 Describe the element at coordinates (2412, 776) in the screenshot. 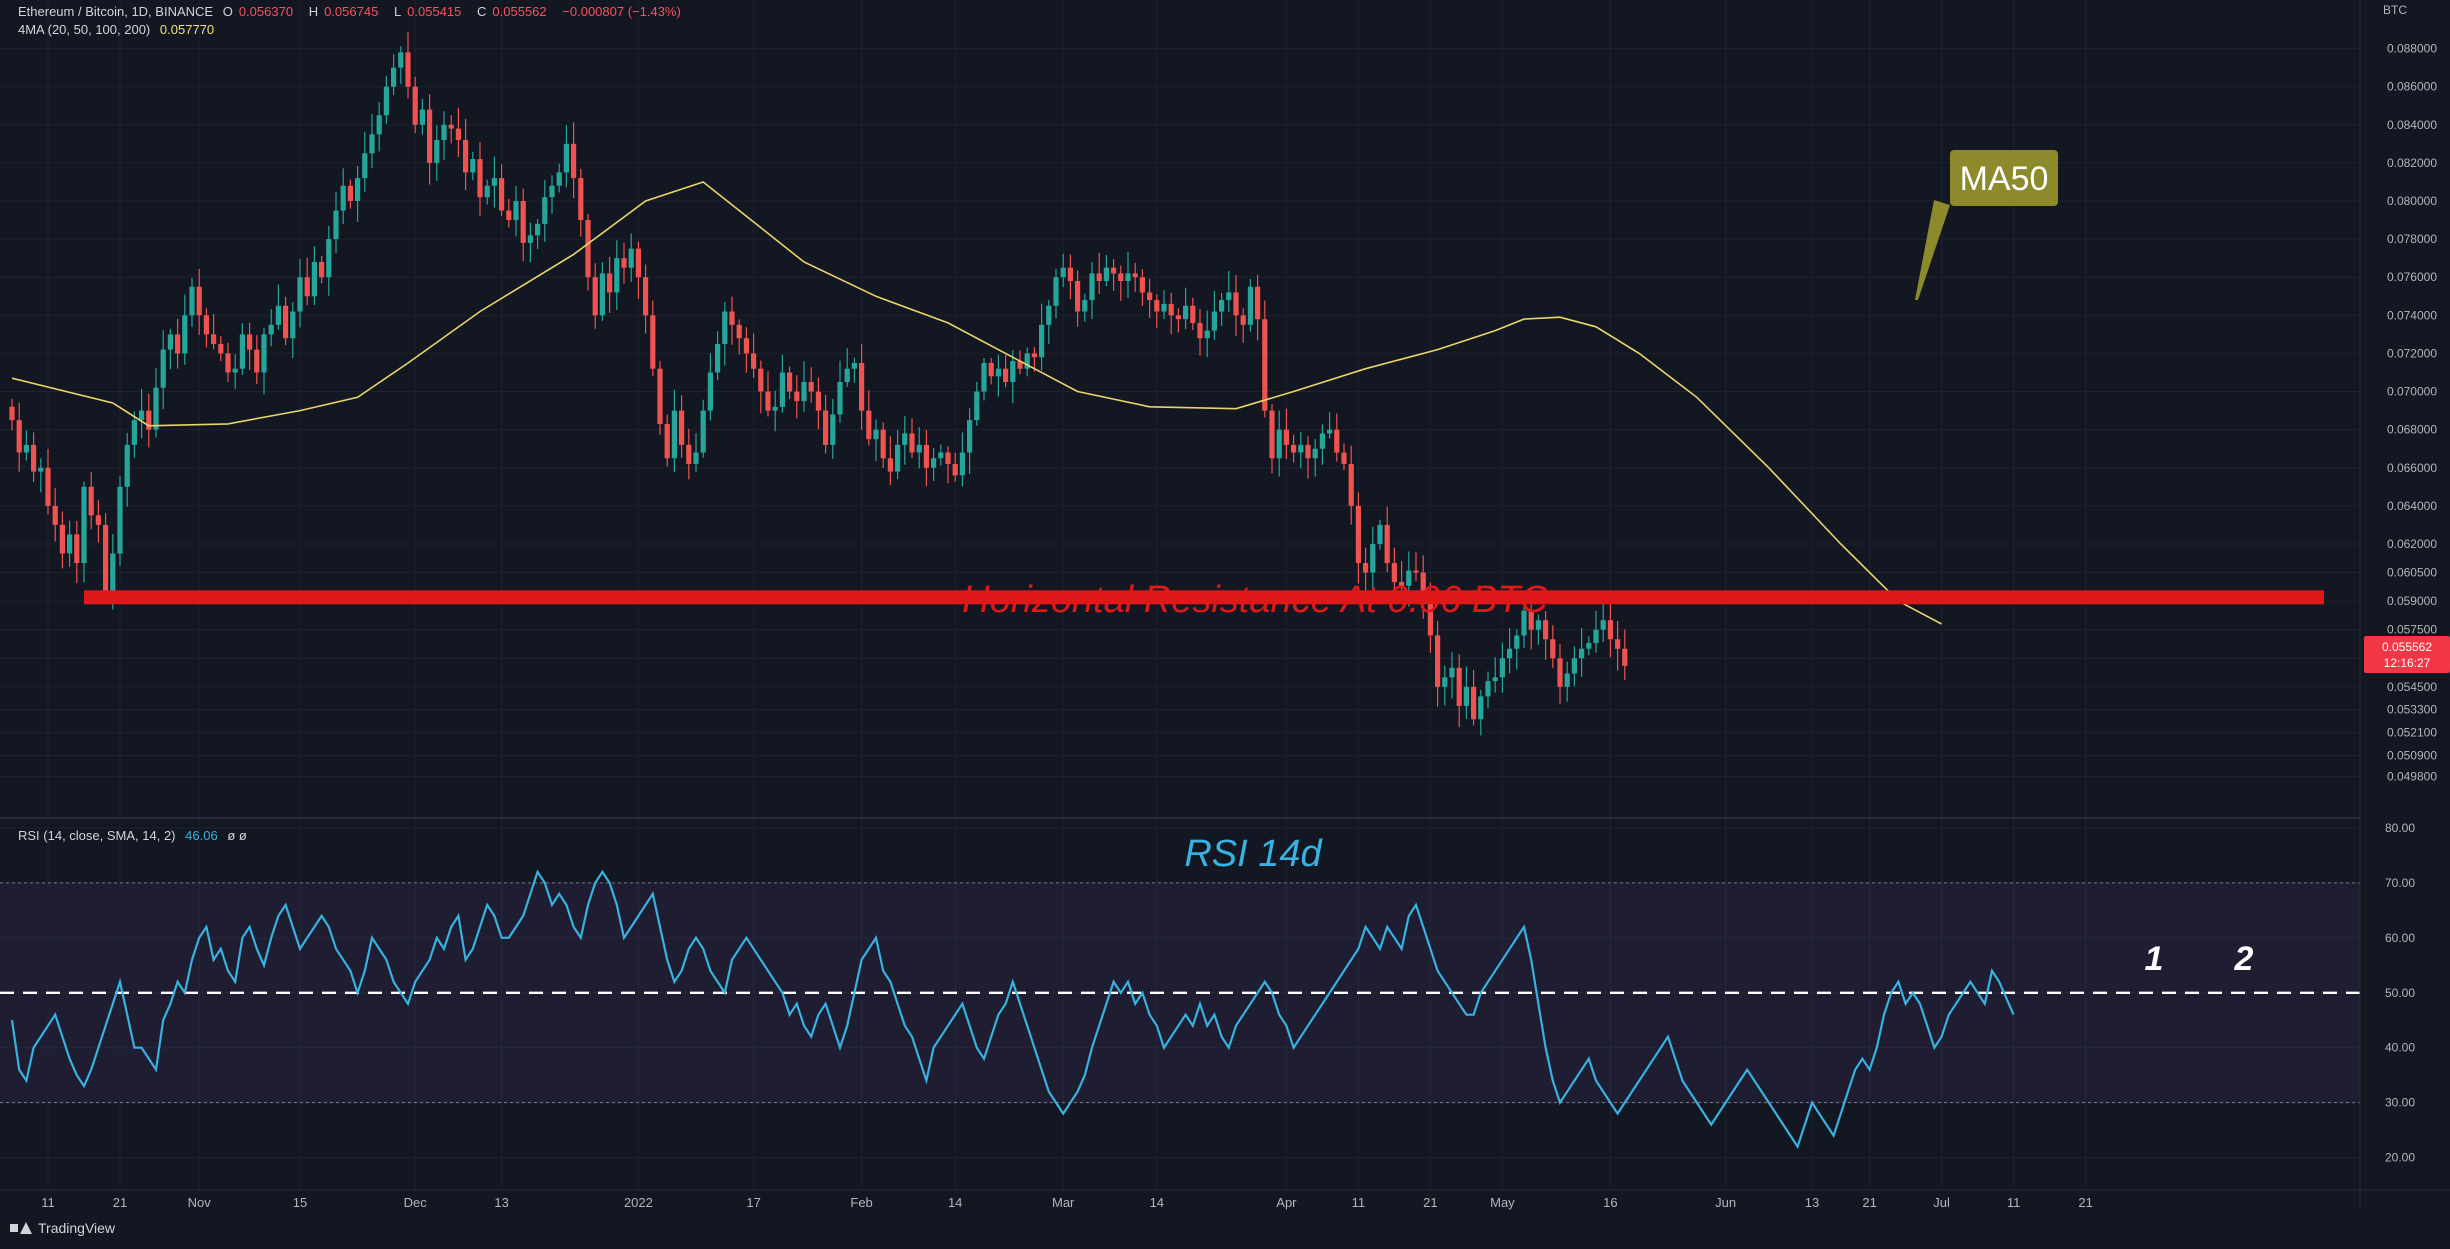

I see `price-tick-label: 0.049800` at that location.